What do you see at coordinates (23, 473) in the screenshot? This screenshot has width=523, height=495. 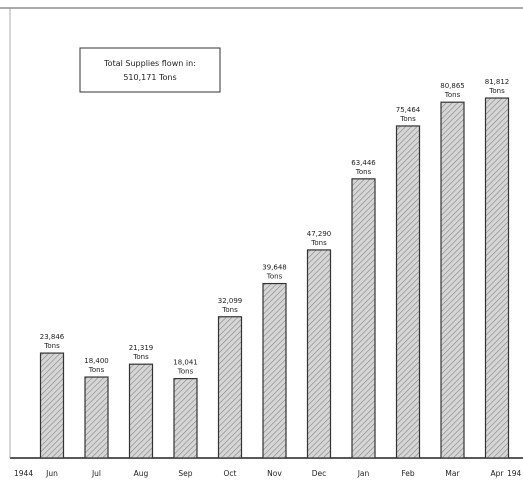 I see `year-start-label: 1944` at bounding box center [23, 473].